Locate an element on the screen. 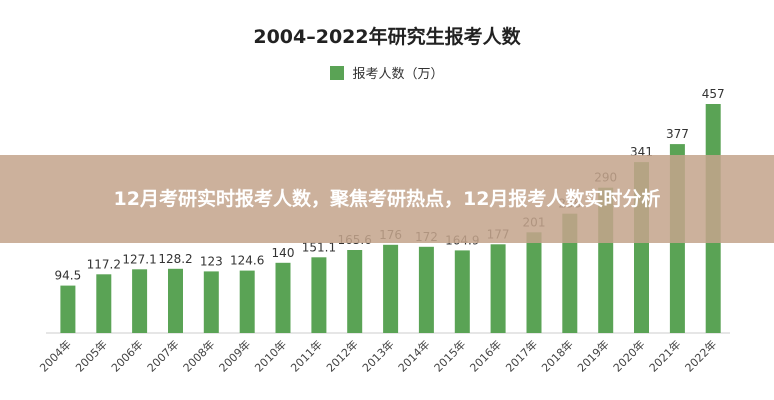  x-tick-label: 2005年 is located at coordinates (90, 355).